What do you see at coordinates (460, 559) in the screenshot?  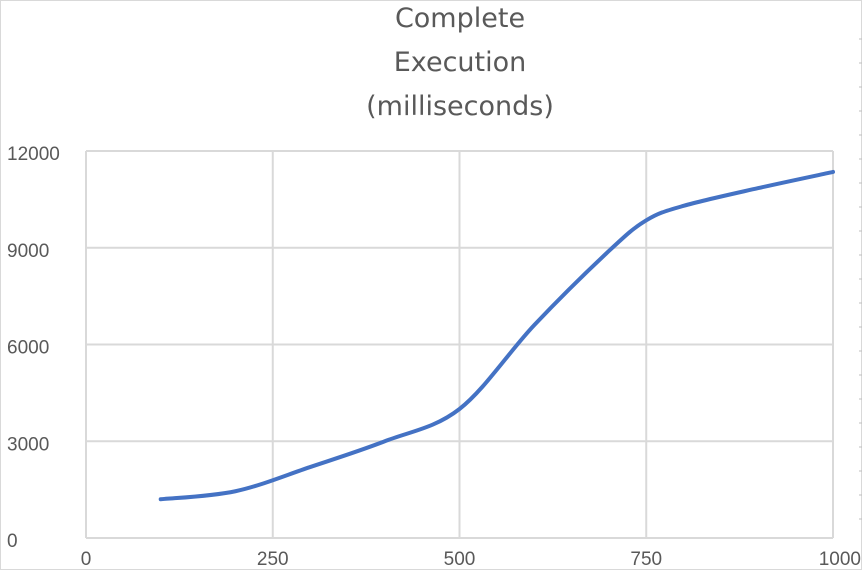 I see `x-tick-label: 500` at bounding box center [460, 559].